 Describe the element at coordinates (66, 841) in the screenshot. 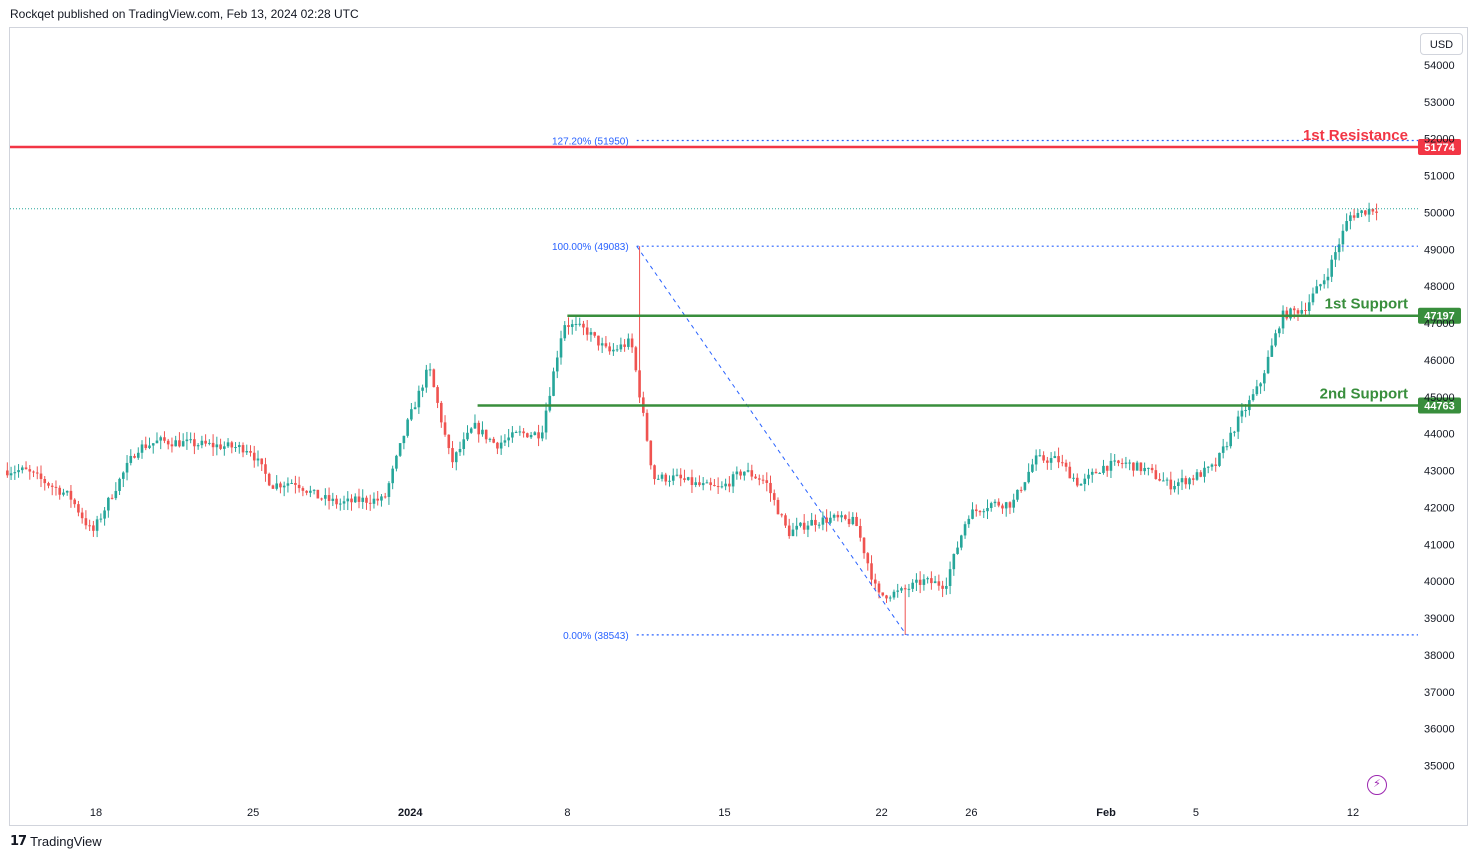

I see `footer-brand: TradingView` at that location.